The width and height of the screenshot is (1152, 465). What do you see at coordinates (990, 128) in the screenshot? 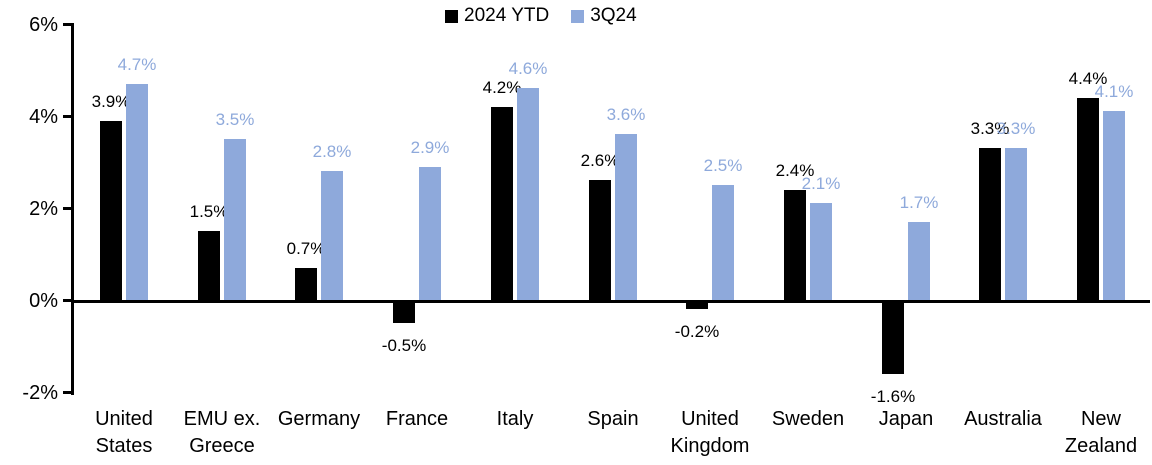
I see `bar-label-2024-ytd-australia: 3.3%` at bounding box center [990, 128].